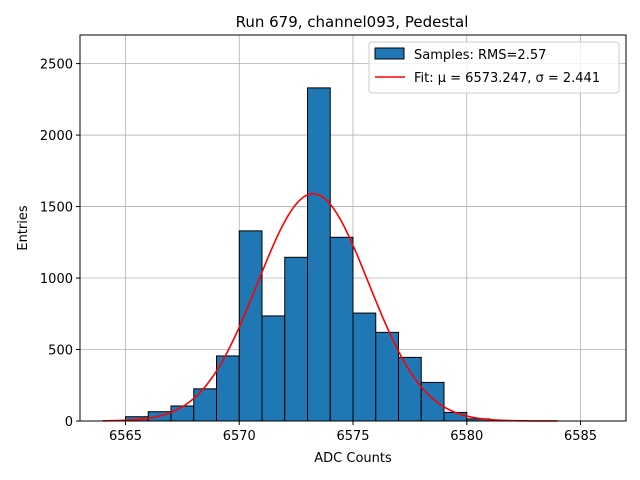 Image resolution: width=640 pixels, height=480 pixels. Describe the element at coordinates (69, 422) in the screenshot. I see `y-tick-label: 0` at that location.